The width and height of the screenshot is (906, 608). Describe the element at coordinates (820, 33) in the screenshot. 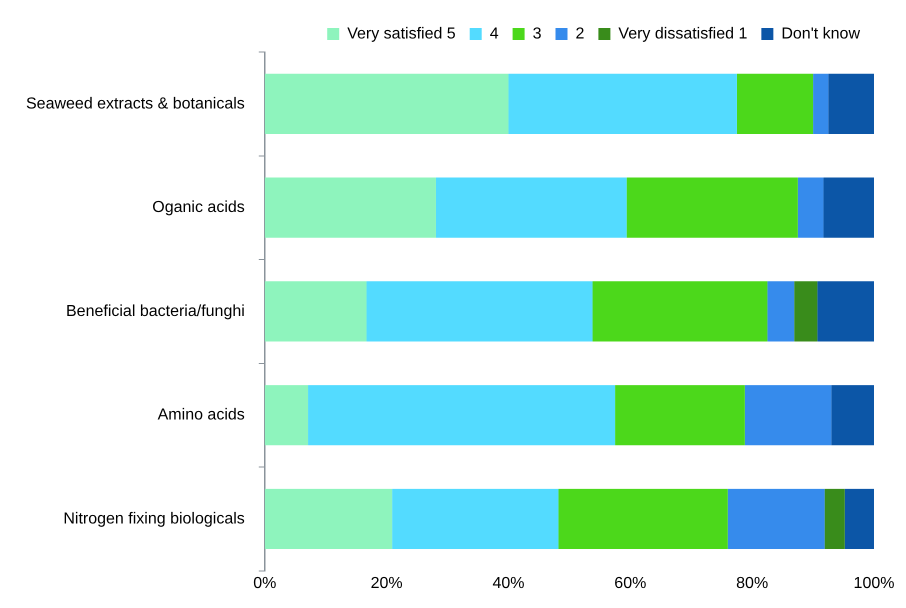

I see `legend-label: Don't know` at that location.